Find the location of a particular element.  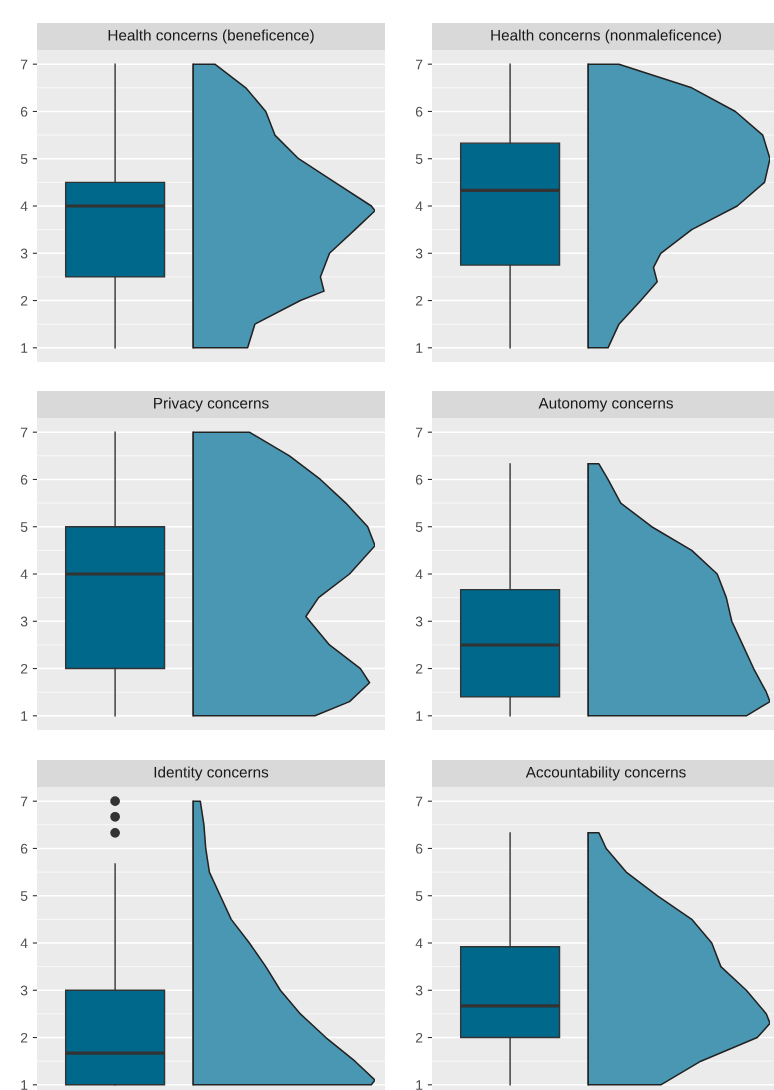

chart-title: Privacy concerns is located at coordinates (211, 404).